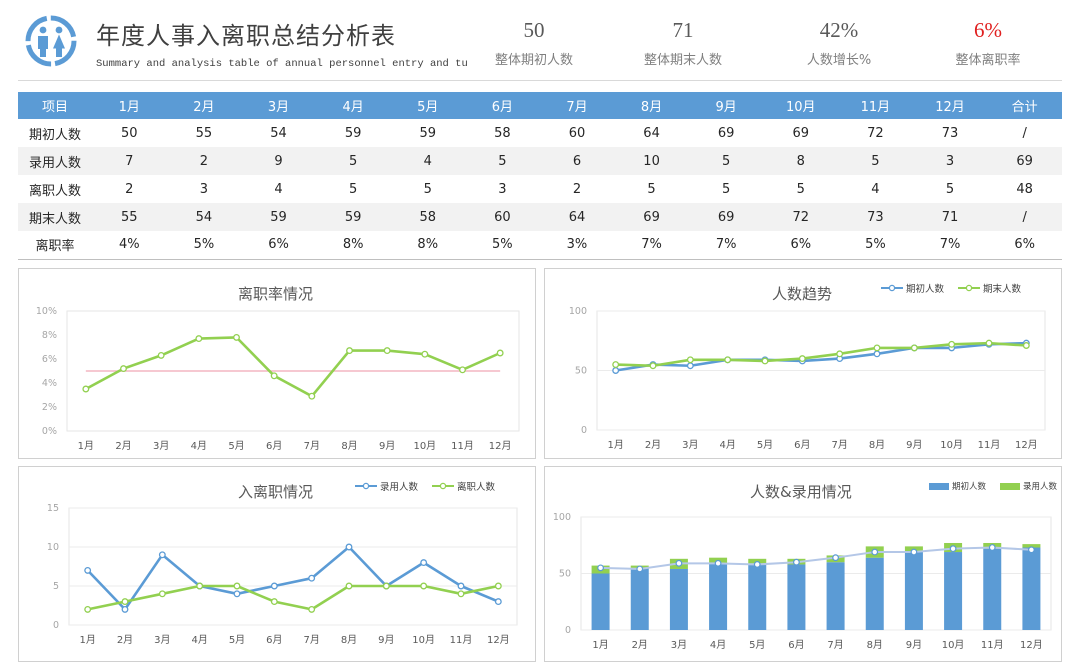  I want to click on row-label: 离职人数, so click(54, 191).